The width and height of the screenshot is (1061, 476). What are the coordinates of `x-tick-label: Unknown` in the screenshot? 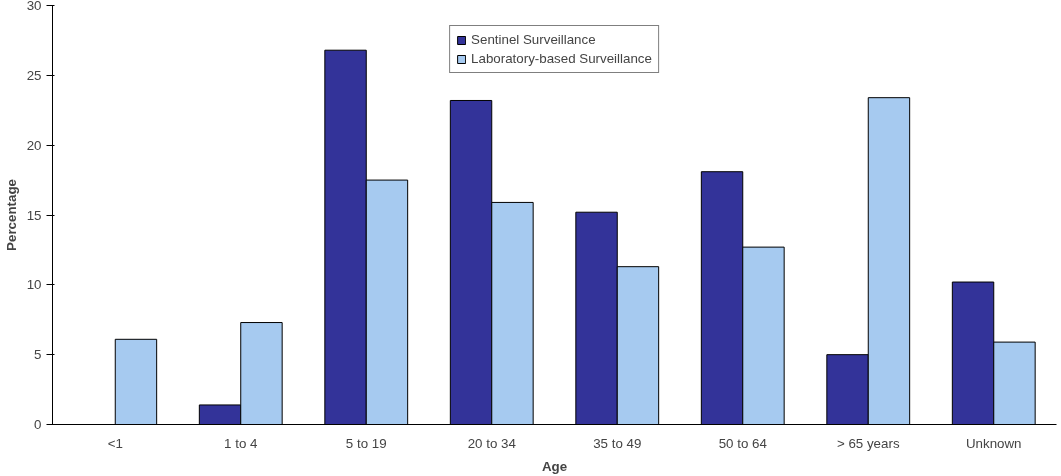 It's located at (993, 443).